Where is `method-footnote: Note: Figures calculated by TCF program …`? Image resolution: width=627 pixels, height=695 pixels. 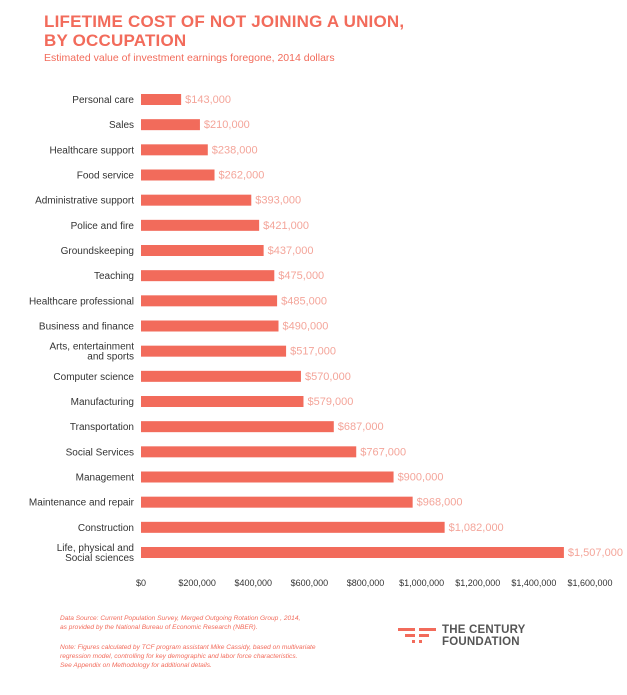 method-footnote: Note: Figures calculated by TCF program … is located at coordinates (188, 656).